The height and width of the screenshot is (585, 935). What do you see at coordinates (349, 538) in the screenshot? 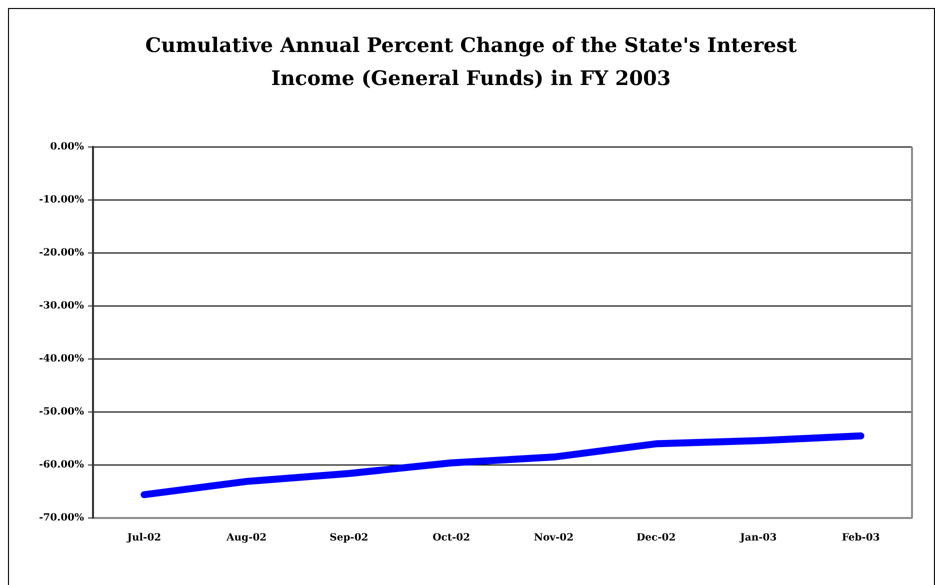
I see `x-tick-label: Sep-02` at bounding box center [349, 538].